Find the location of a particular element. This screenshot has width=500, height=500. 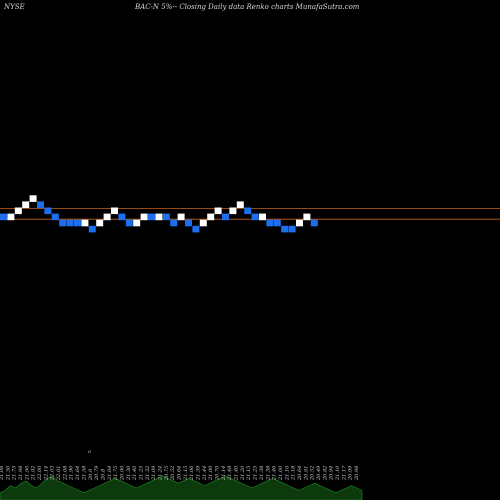

volume-marker: o is located at coordinates (89, 452).